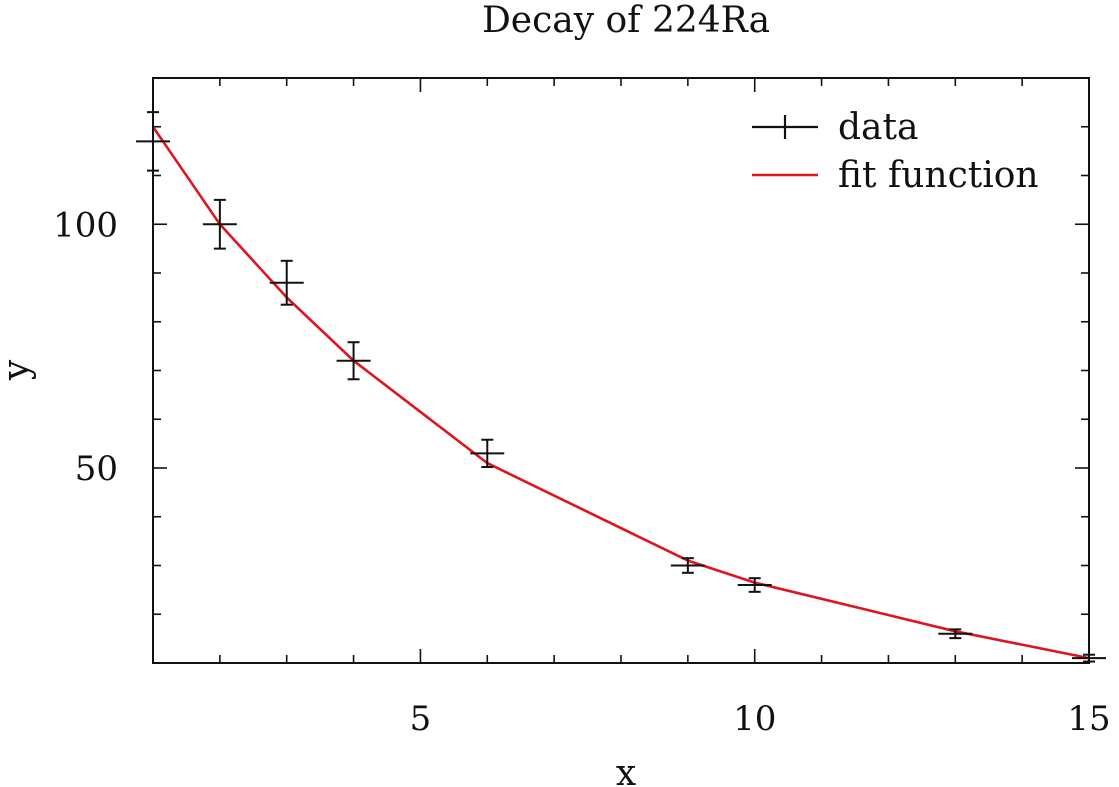  I want to click on legend-label-fit: fit function, so click(938, 175).